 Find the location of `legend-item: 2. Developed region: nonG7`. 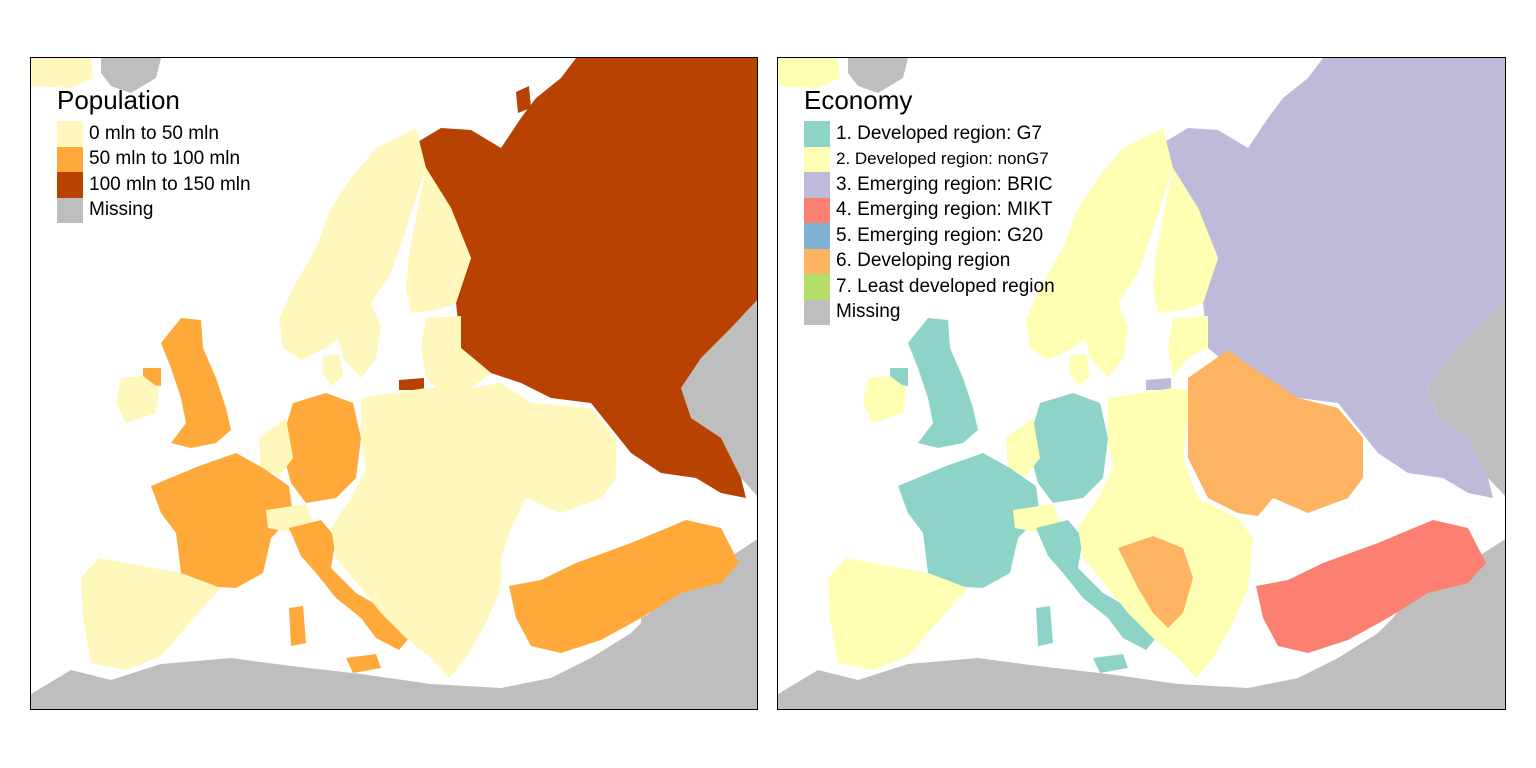

legend-item: 2. Developed region: nonG7 is located at coordinates (929, 159).